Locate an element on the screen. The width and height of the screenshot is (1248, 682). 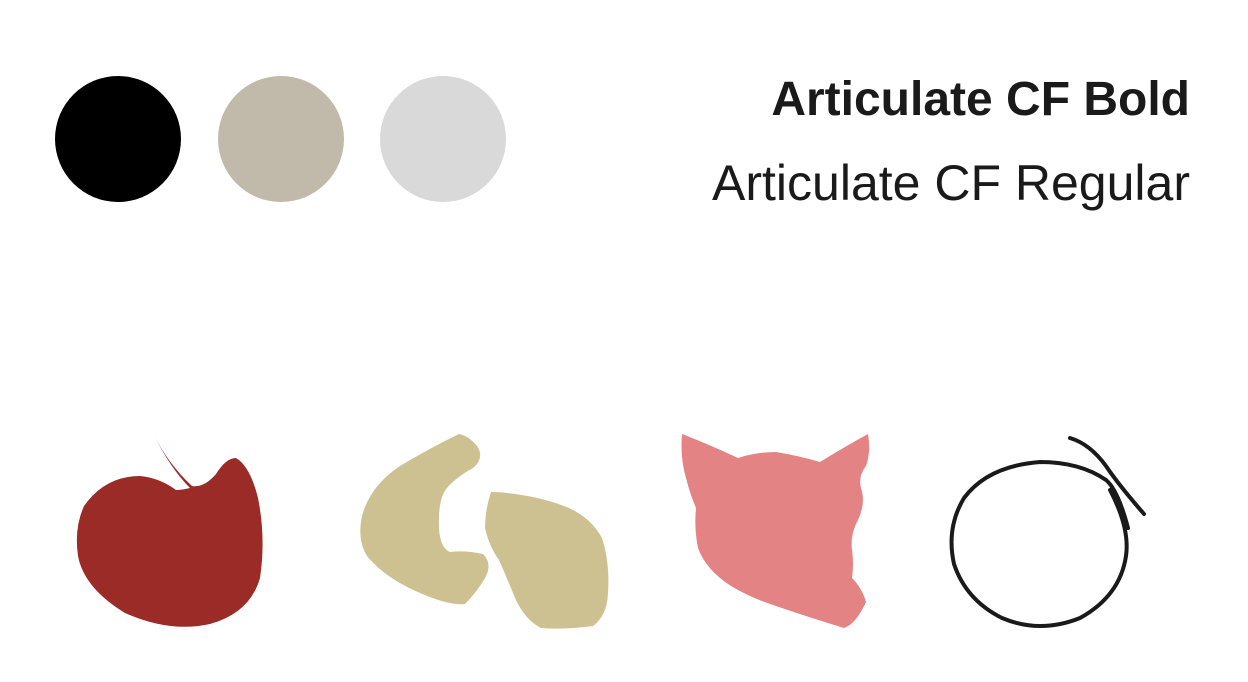
color-swatch-black is located at coordinates (118, 139).